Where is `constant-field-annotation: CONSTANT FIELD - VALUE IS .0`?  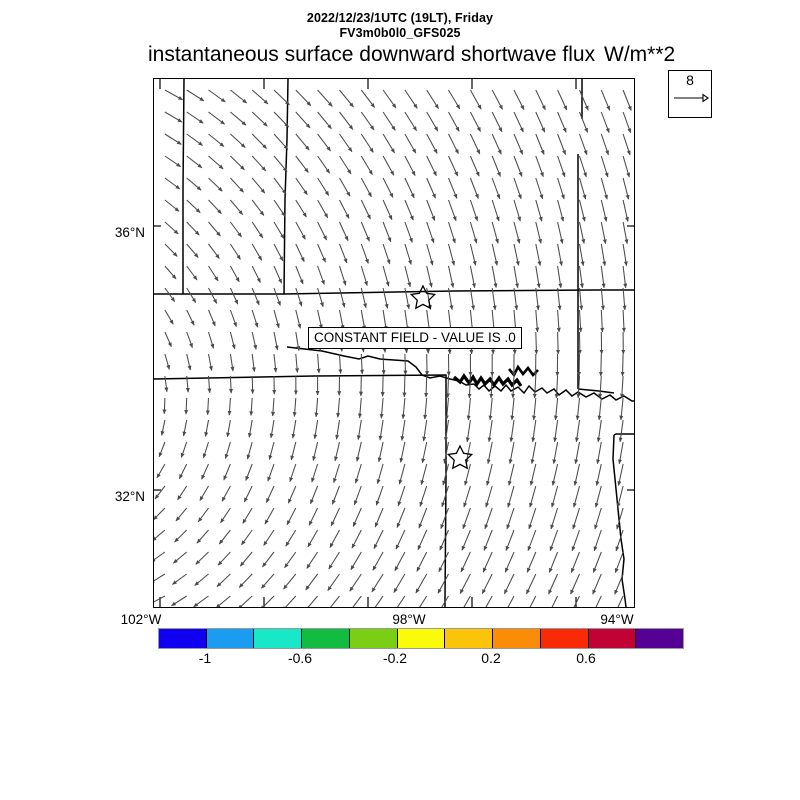
constant-field-annotation: CONSTANT FIELD - VALUE IS .0 is located at coordinates (415, 338).